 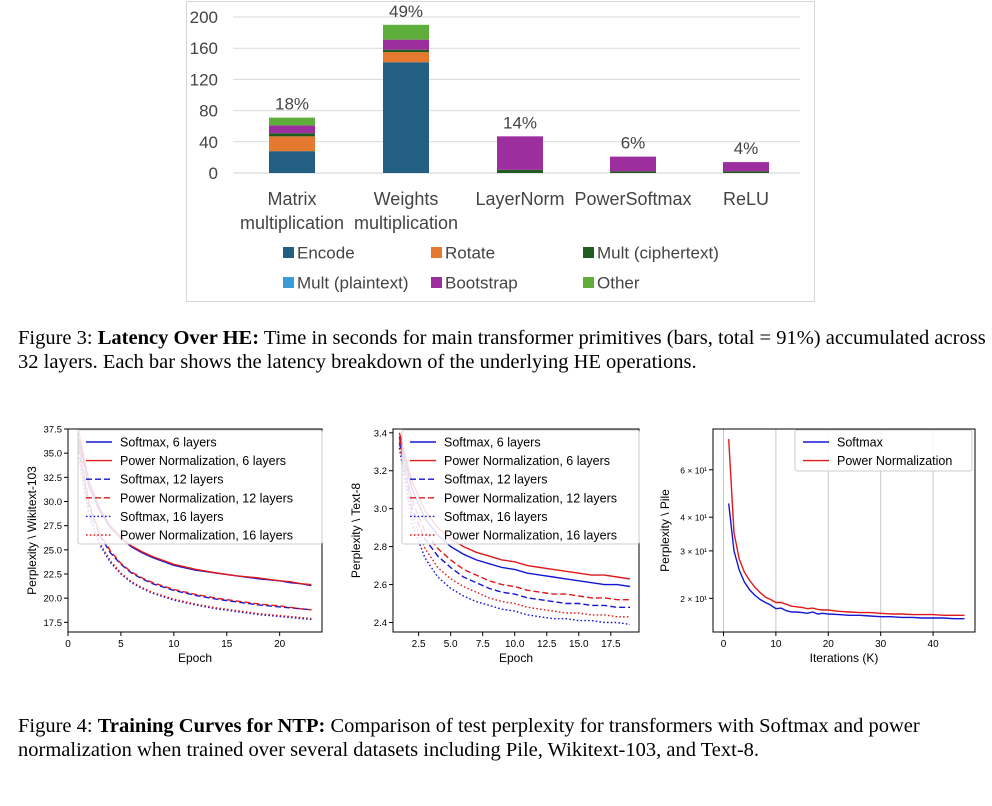 What do you see at coordinates (527, 461) in the screenshot?
I see `legend-label: Power Normalization, 6 layers` at bounding box center [527, 461].